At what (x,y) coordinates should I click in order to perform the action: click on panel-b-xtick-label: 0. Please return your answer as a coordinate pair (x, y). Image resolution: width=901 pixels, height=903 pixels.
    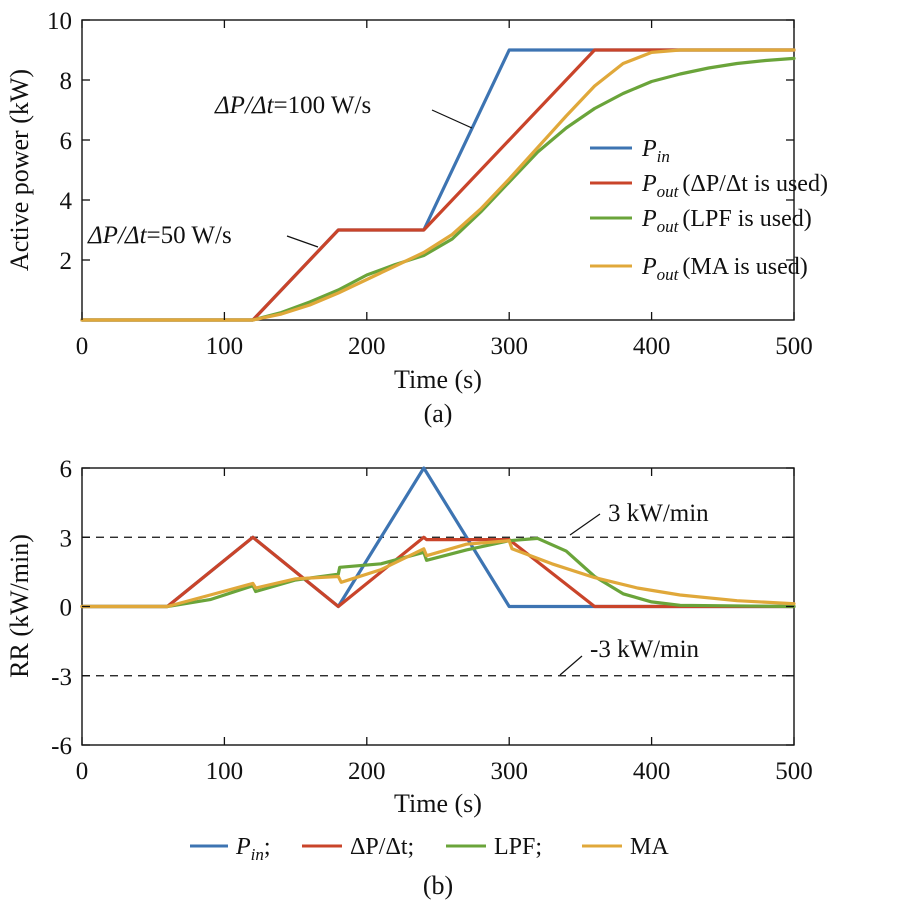
    Looking at the image, I should click on (82, 771).